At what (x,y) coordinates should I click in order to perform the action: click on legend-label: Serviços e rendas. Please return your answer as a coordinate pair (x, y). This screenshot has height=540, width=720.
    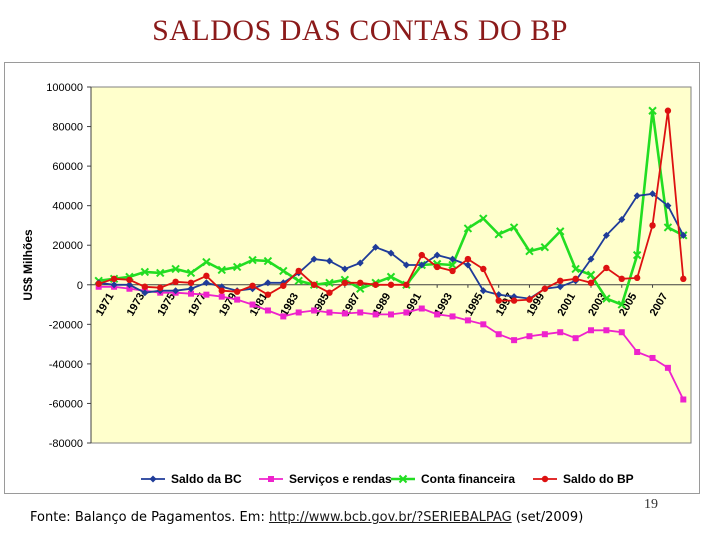
    Looking at the image, I should click on (340, 479).